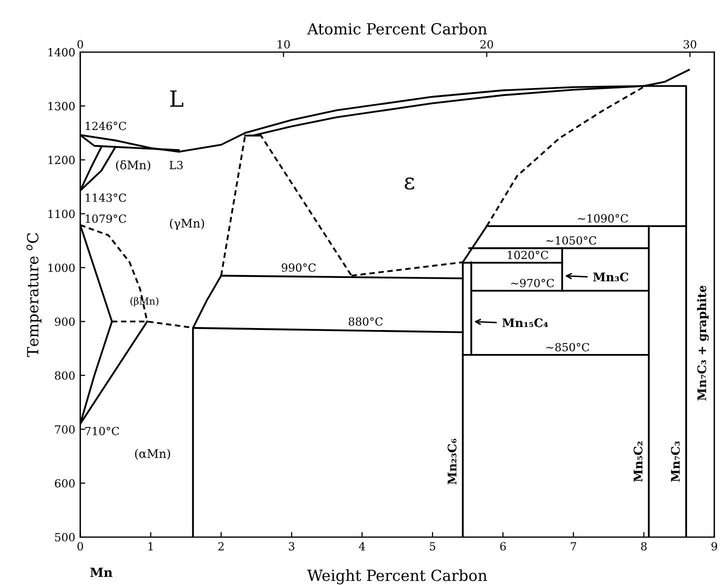 Image resolution: width=723 pixels, height=585 pixels. Describe the element at coordinates (571, 240) in the screenshot. I see `annotation: ~1050°C` at that location.